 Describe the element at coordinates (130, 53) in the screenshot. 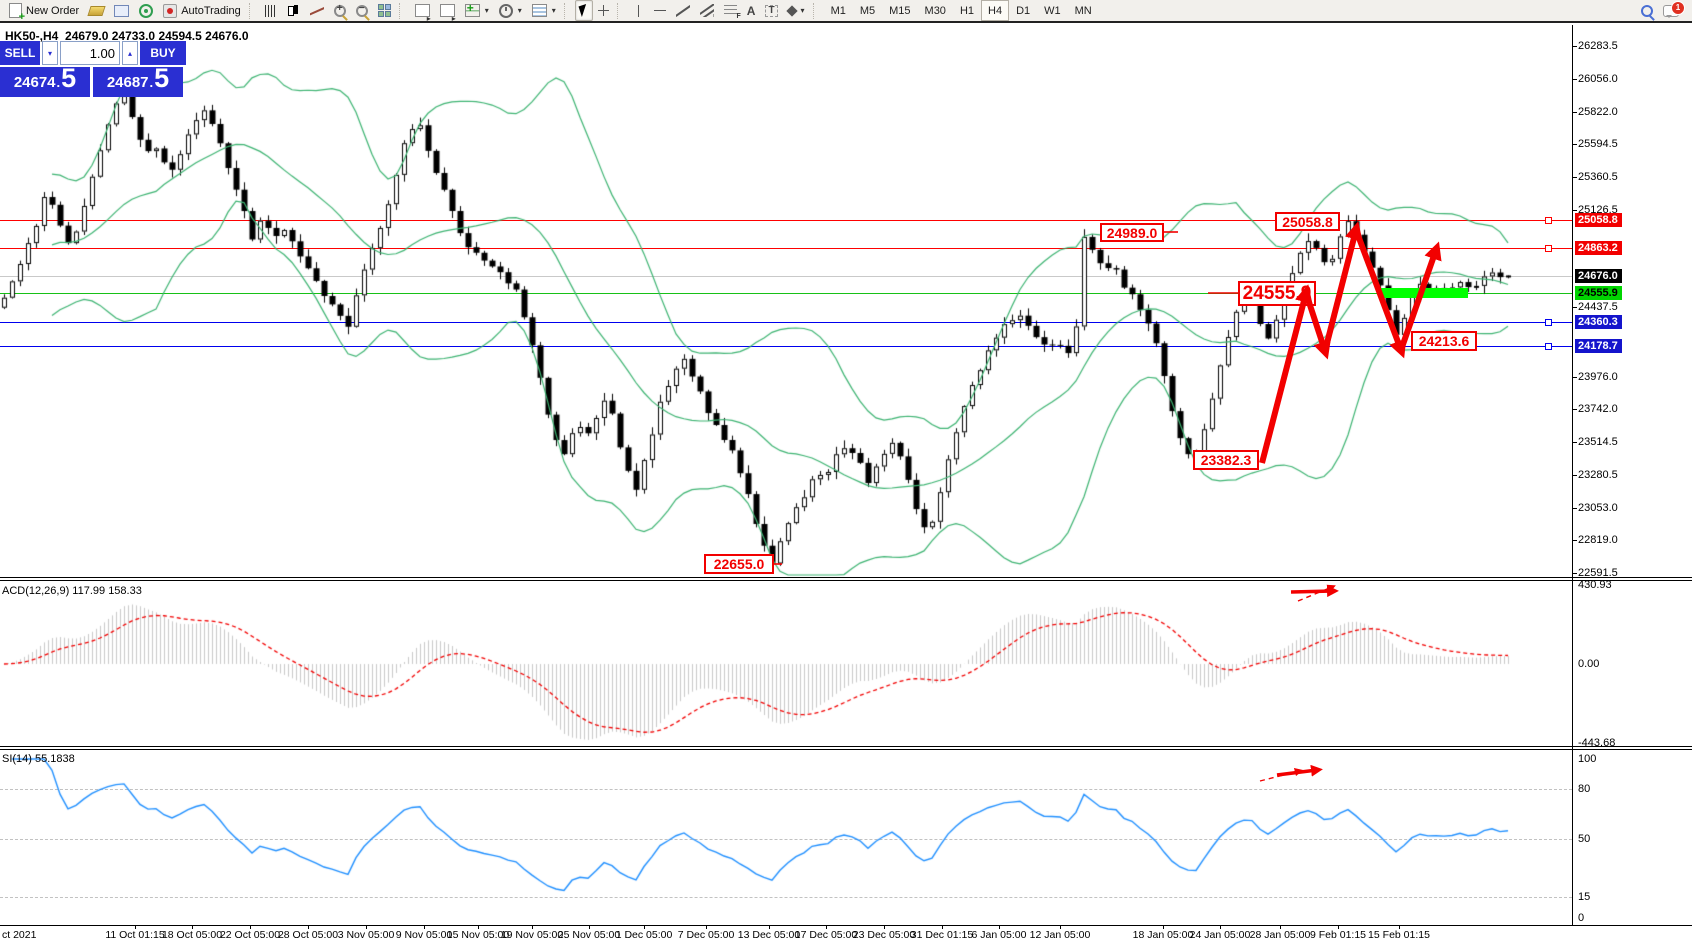

I see `volume-increase-button: ▴` at that location.